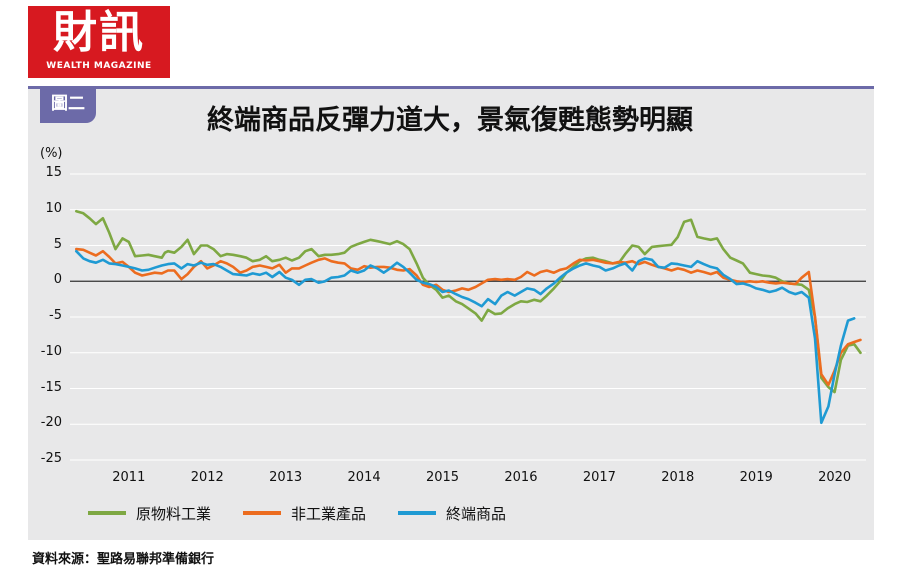  Describe the element at coordinates (51, 458) in the screenshot. I see `y-tick-label: -25` at that location.